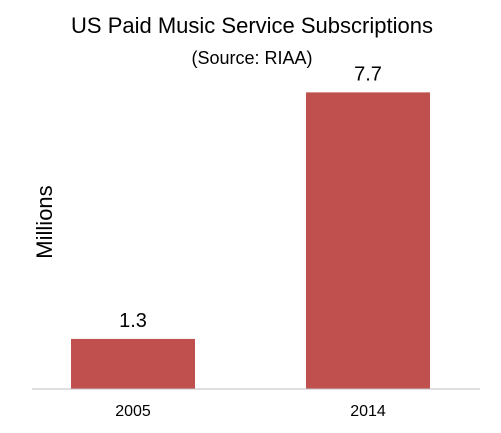 Image resolution: width=501 pixels, height=433 pixels. I want to click on chart-subtitle: (Source: RIAA), so click(251, 58).